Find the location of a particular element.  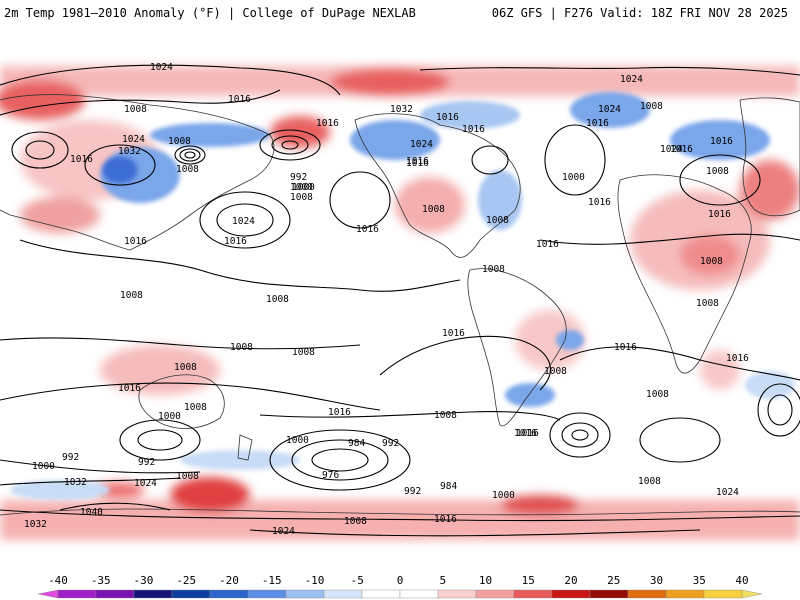

colorbar-tick-label: -25 is located at coordinates (186, 580).